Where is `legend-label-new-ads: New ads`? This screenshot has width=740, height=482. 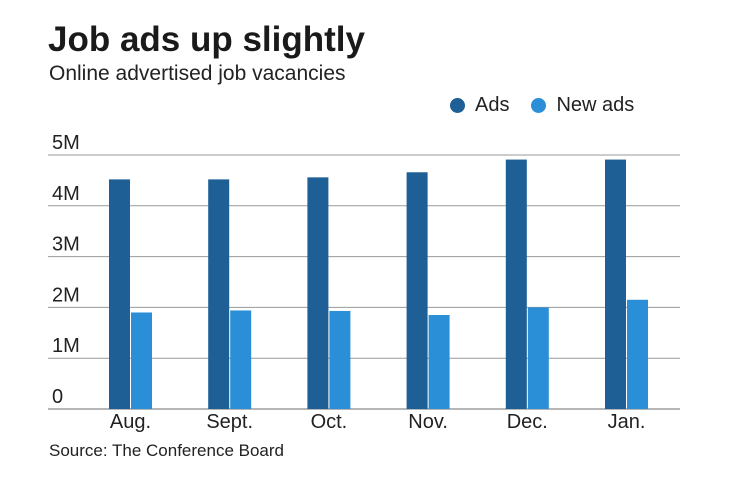 legend-label-new-ads: New ads is located at coordinates (595, 105).